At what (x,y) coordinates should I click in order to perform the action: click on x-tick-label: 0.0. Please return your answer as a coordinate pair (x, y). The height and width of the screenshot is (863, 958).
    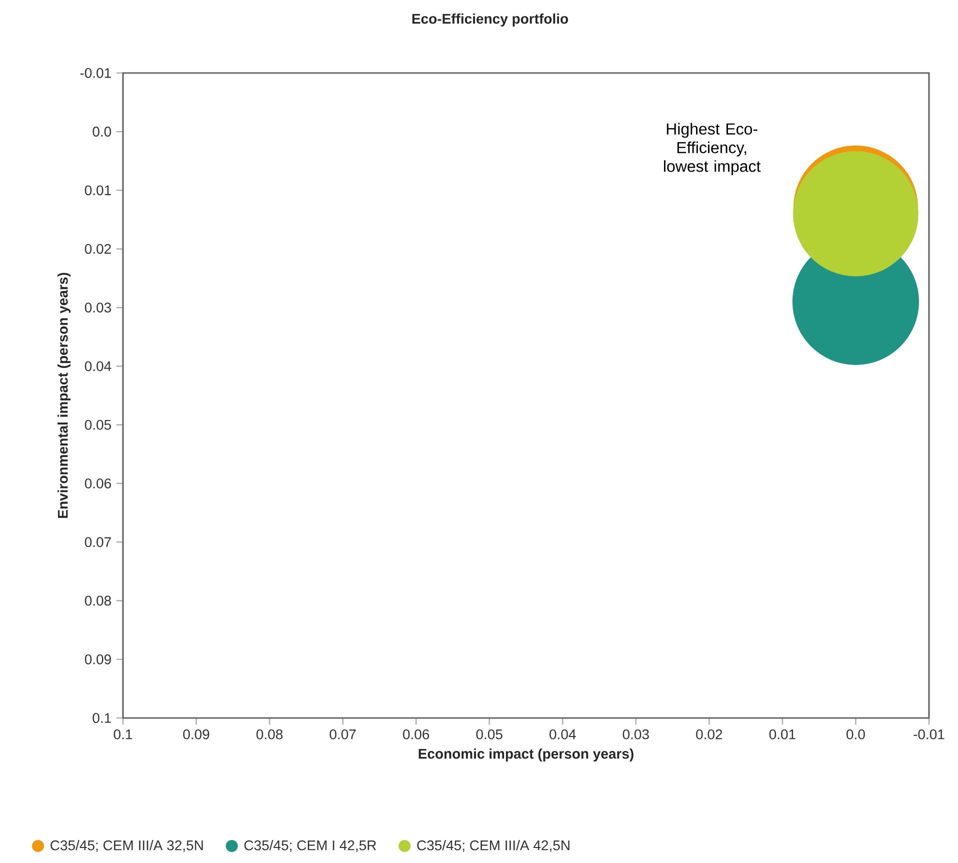
    Looking at the image, I should click on (855, 734).